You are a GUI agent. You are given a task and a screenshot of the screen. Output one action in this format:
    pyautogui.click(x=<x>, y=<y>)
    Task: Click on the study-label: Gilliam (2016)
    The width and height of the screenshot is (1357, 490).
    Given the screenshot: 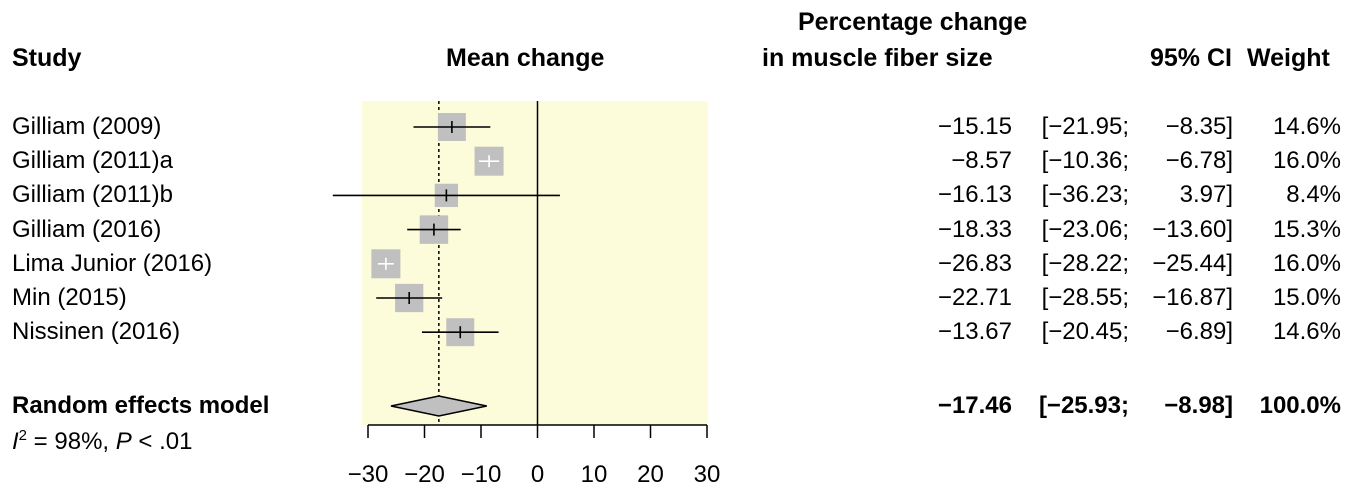 What is the action you would take?
    pyautogui.click(x=87, y=229)
    